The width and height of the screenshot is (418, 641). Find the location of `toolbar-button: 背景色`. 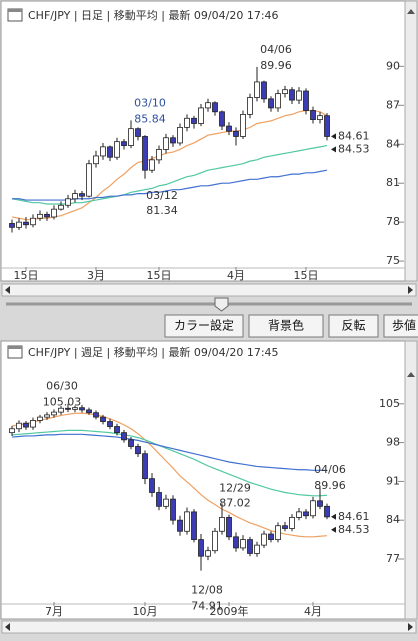

toolbar-button: 背景色 is located at coordinates (286, 326).